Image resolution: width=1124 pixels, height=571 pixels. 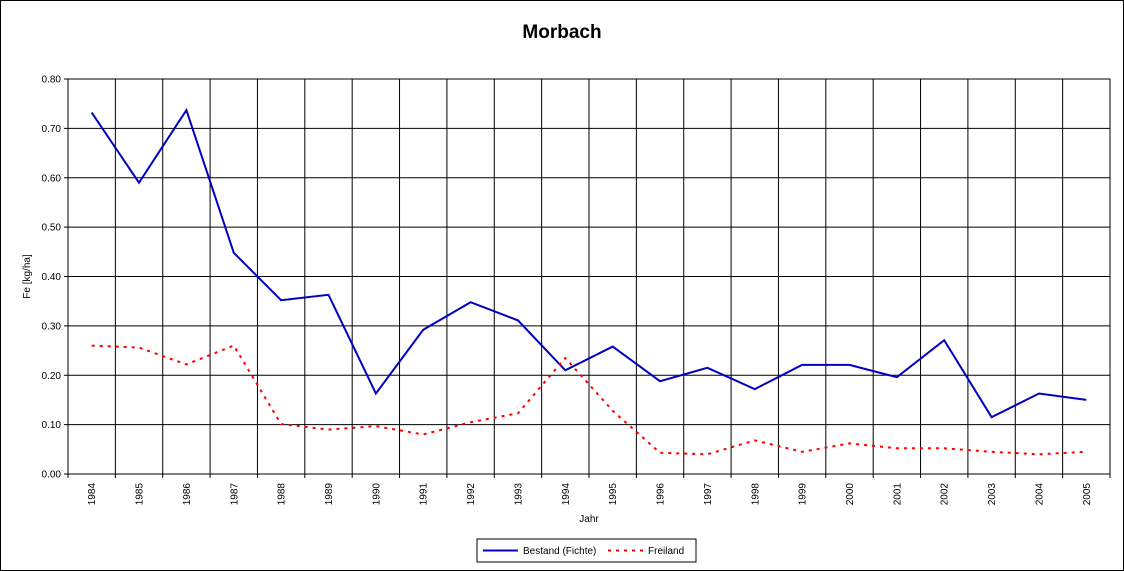 I want to click on x-tick-label: 1984, so click(x=92, y=494).